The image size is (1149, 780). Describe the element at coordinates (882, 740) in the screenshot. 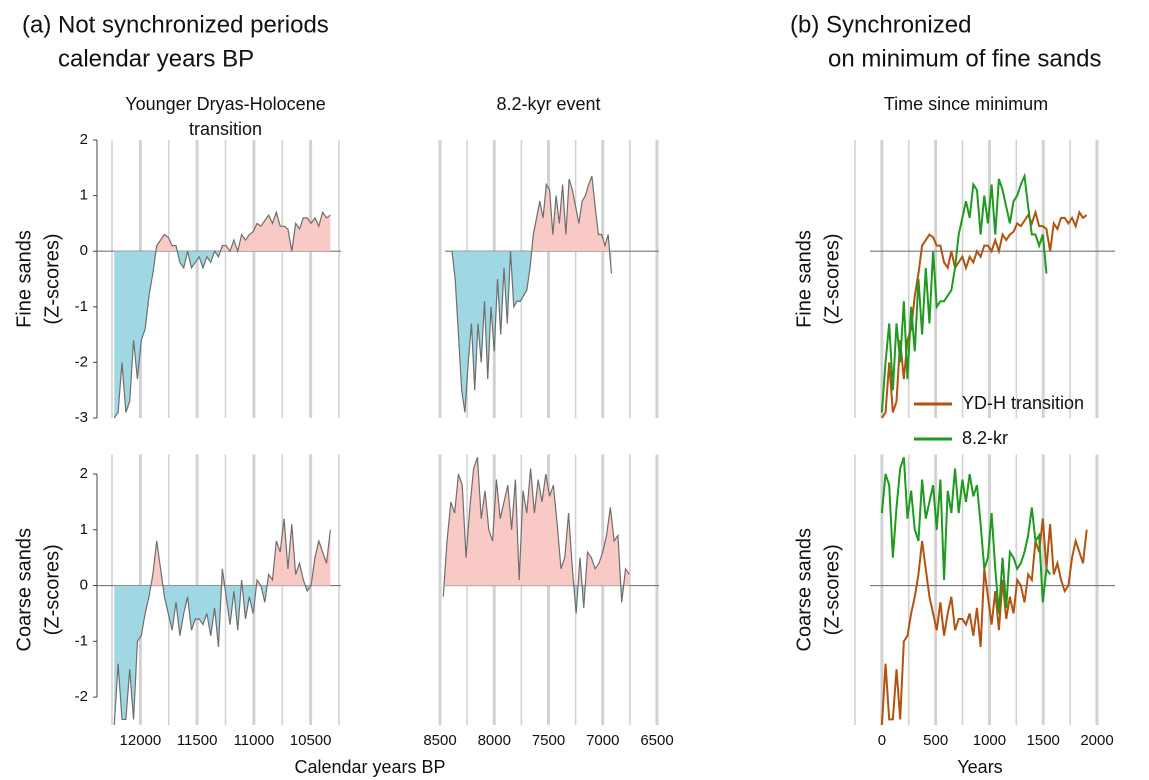

I see `x-tick-label: 0` at that location.